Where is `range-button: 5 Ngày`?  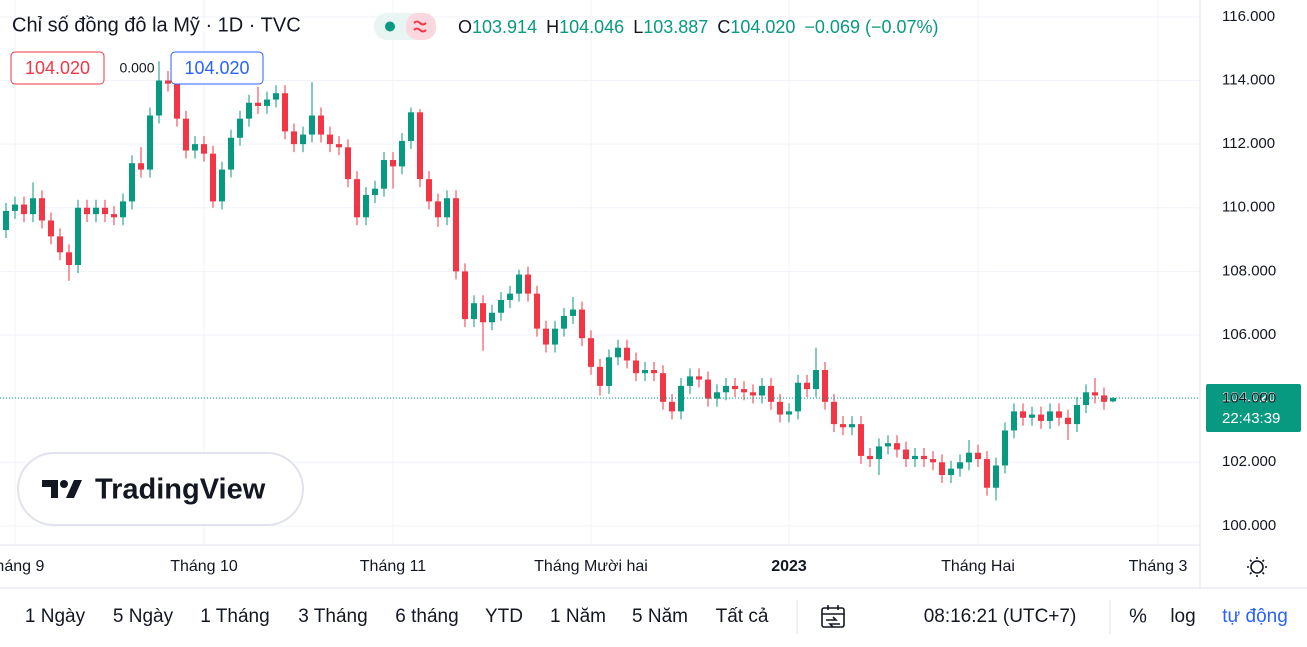 range-button: 5 Ngày is located at coordinates (143, 616).